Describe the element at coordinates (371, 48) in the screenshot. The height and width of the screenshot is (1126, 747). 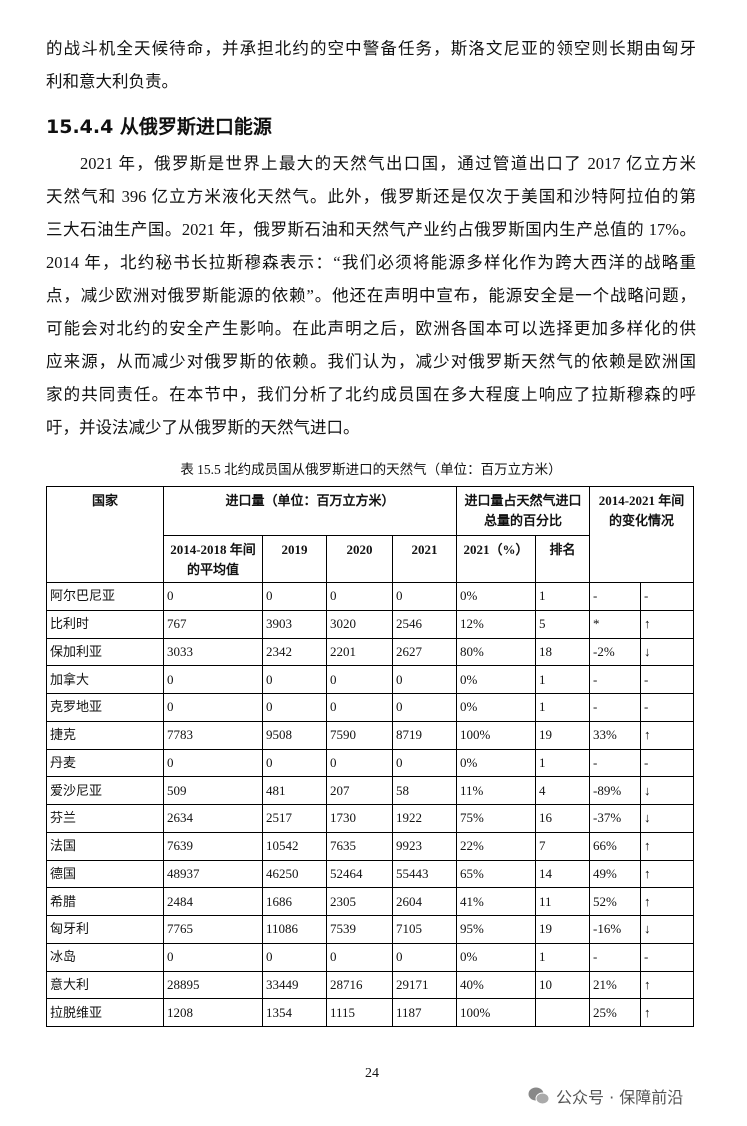
I see `text-line: 的战斗机全天候待命，并承担北约的空中警备任务，斯洛文尼亚的领空则长期由匈牙` at that location.